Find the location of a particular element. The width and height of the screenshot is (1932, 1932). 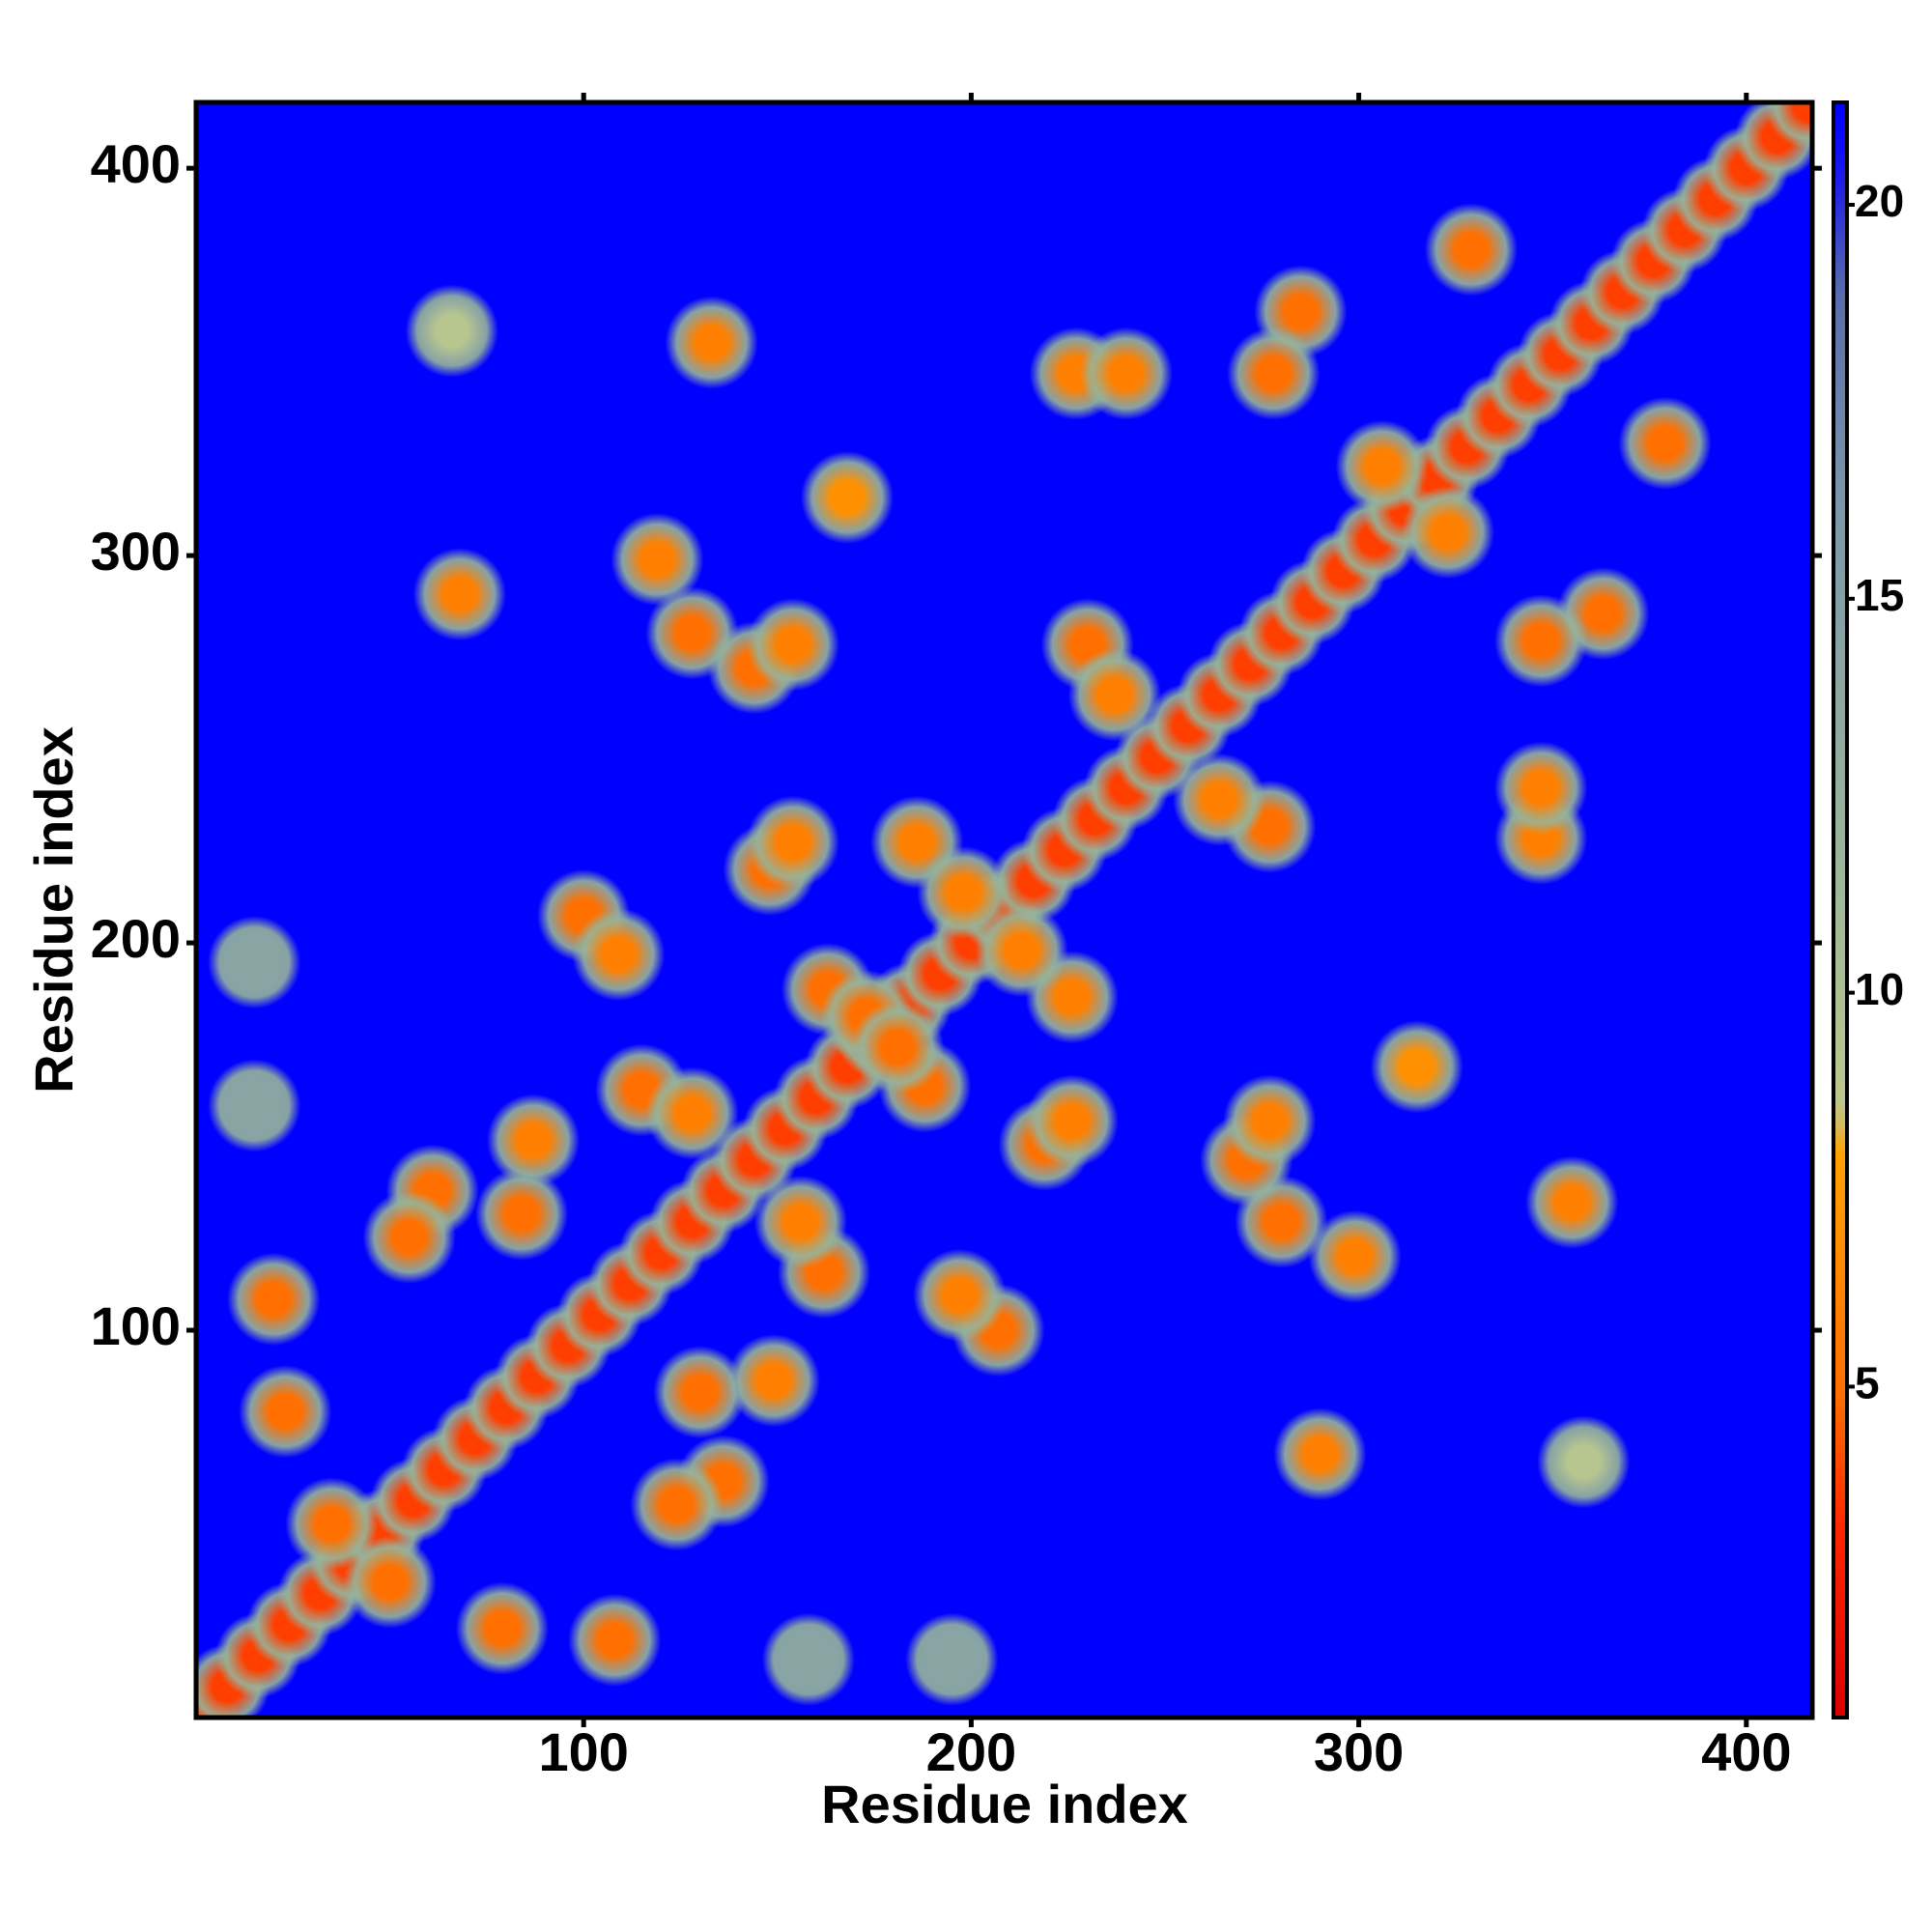

colorbar-tick-label: 10 is located at coordinates (1879, 989).